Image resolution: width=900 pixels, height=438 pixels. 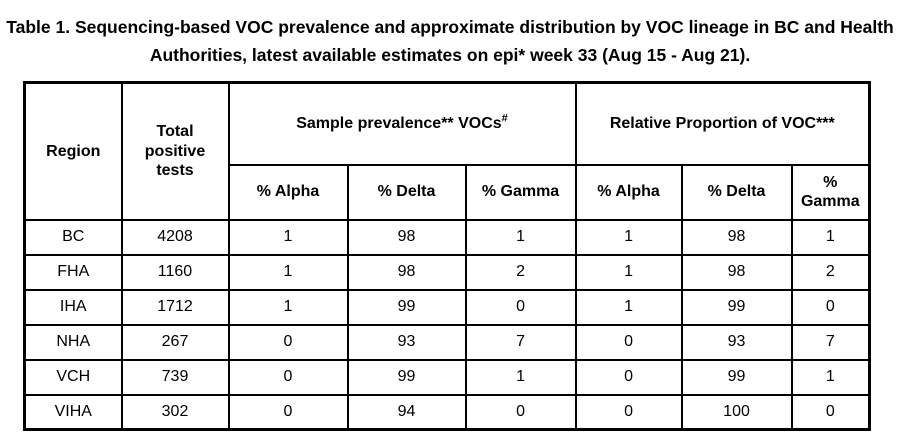 I want to click on total-positive-tests-cell: 302, so click(x=175, y=412).